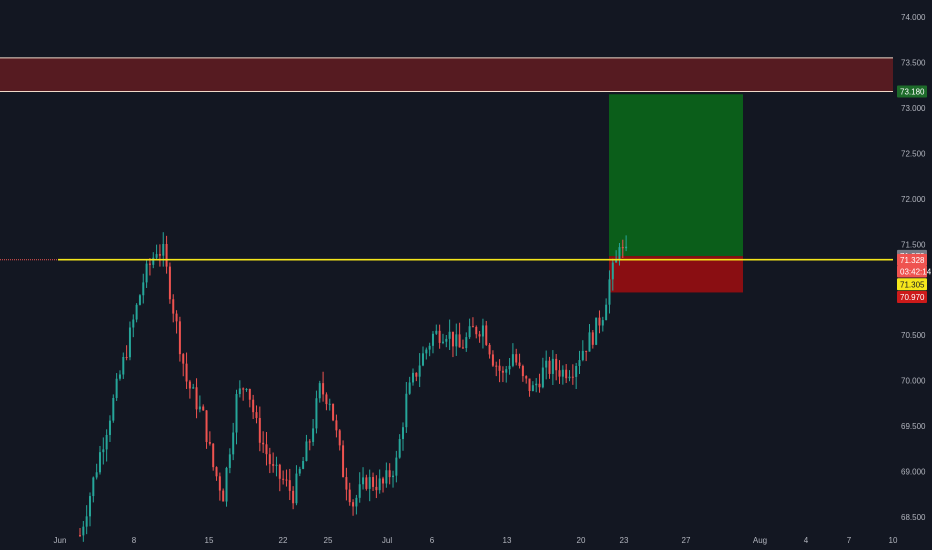 The image size is (932, 550). Describe the element at coordinates (913, 472) in the screenshot. I see `price-tick-label: 69.000` at that location.